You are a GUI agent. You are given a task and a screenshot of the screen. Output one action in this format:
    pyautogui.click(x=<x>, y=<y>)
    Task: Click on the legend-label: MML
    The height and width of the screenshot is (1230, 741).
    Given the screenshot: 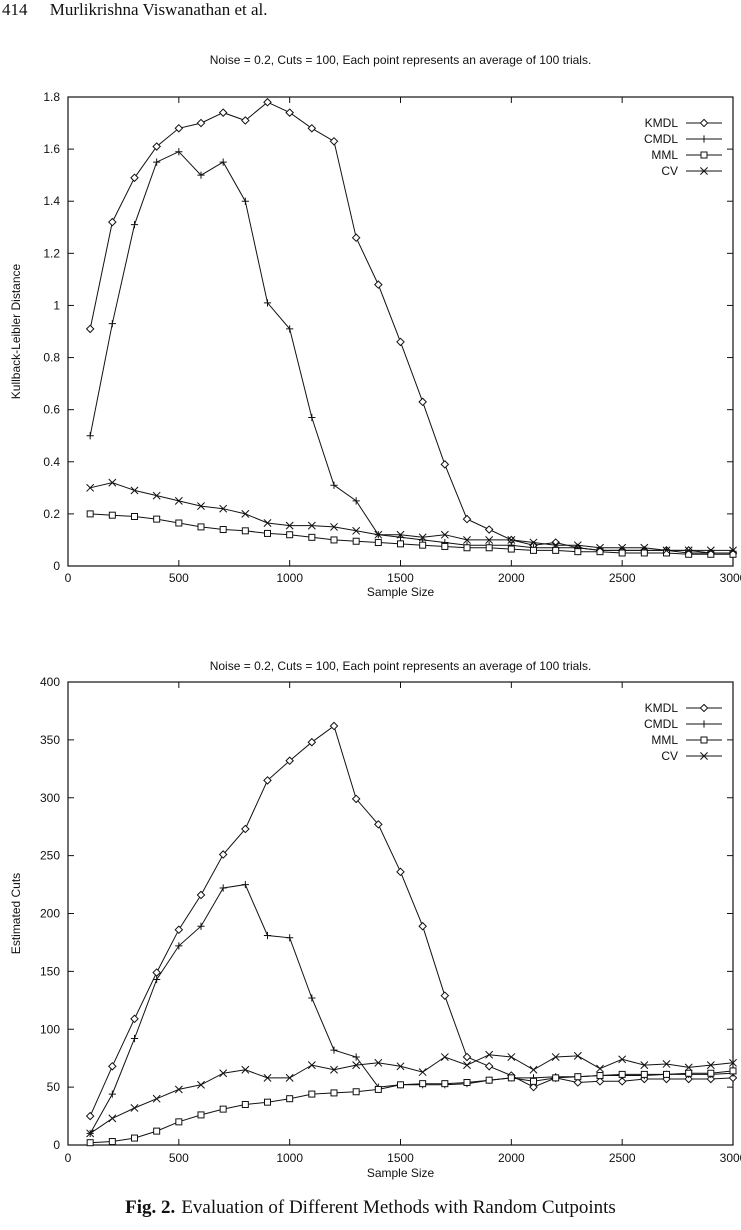 What is the action you would take?
    pyautogui.click(x=664, y=155)
    